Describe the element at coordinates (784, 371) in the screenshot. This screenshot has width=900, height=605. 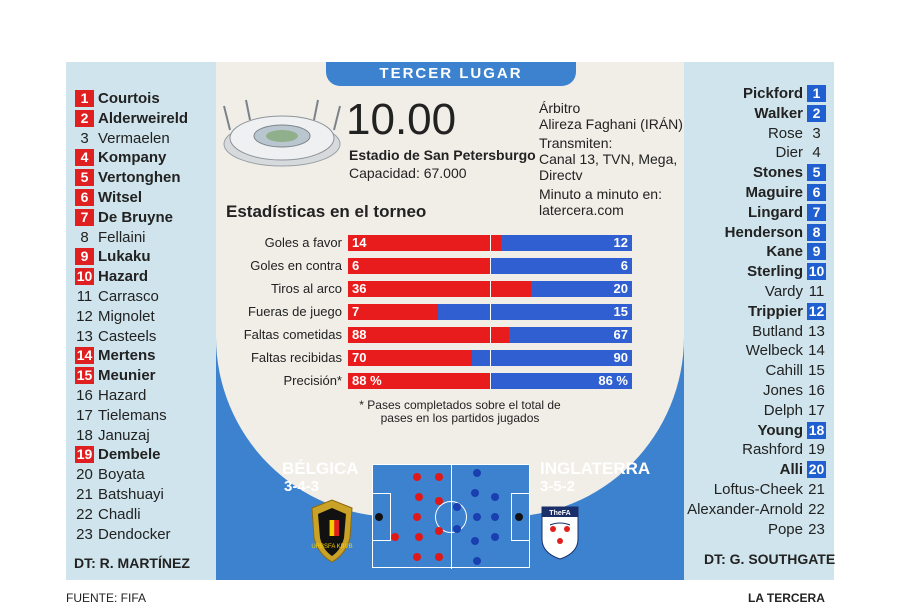
I see `player-name: Cahill` at that location.